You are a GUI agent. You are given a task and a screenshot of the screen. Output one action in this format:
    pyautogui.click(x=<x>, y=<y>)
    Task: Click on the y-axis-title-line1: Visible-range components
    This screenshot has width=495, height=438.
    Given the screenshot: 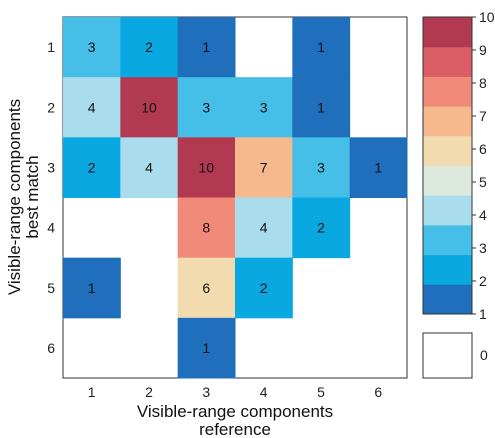 What is the action you would take?
    pyautogui.click(x=14, y=197)
    